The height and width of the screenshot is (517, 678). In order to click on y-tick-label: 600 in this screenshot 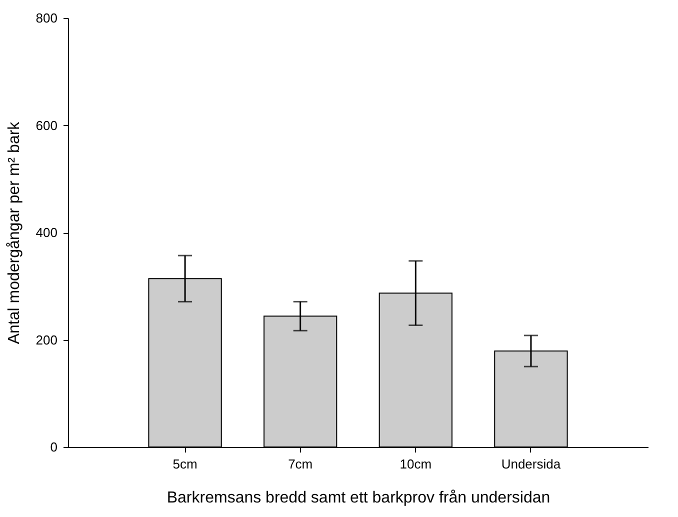, I will do `click(47, 125)`.